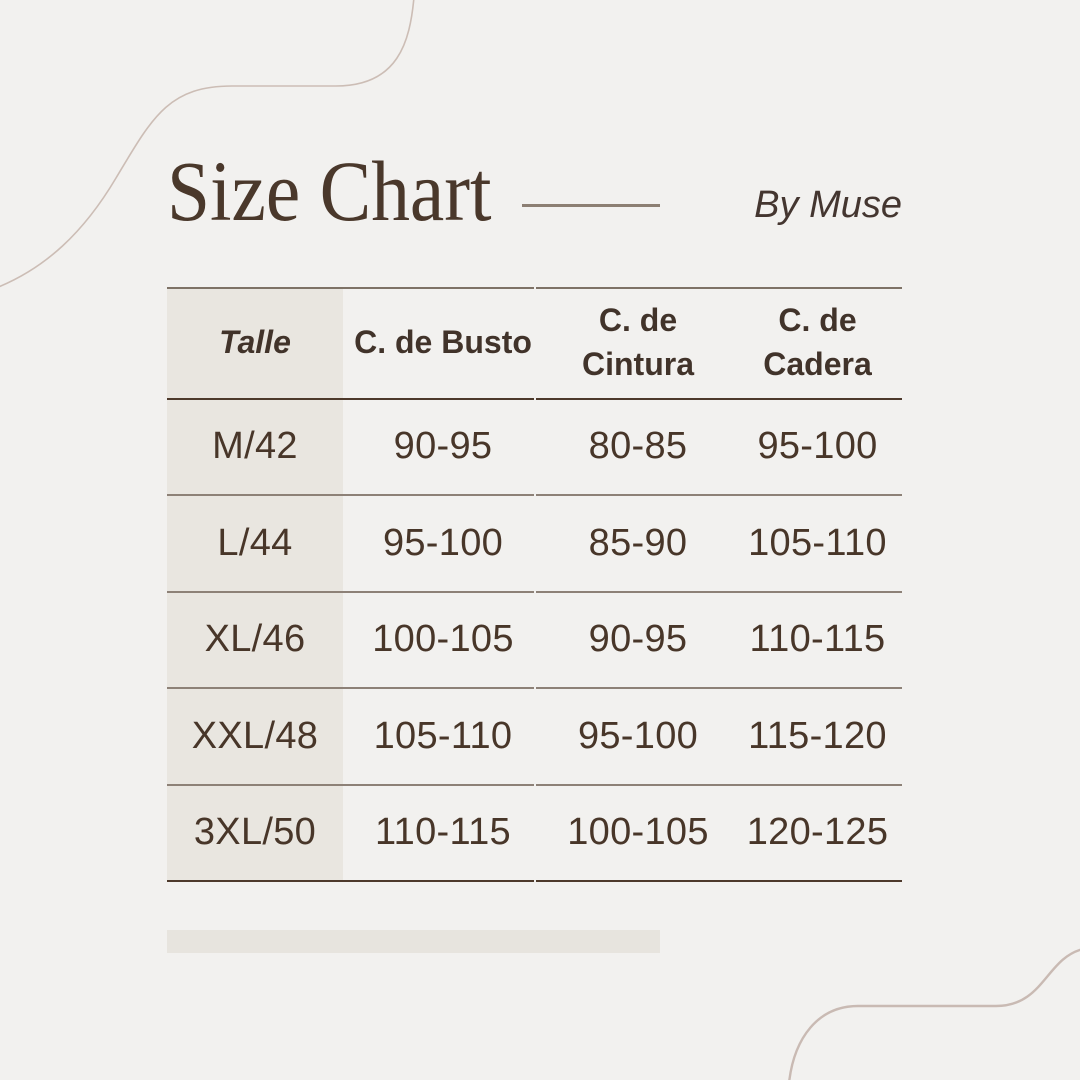 The width and height of the screenshot is (1080, 1080). Describe the element at coordinates (591, 205) in the screenshot. I see `title-dash-divider` at that location.